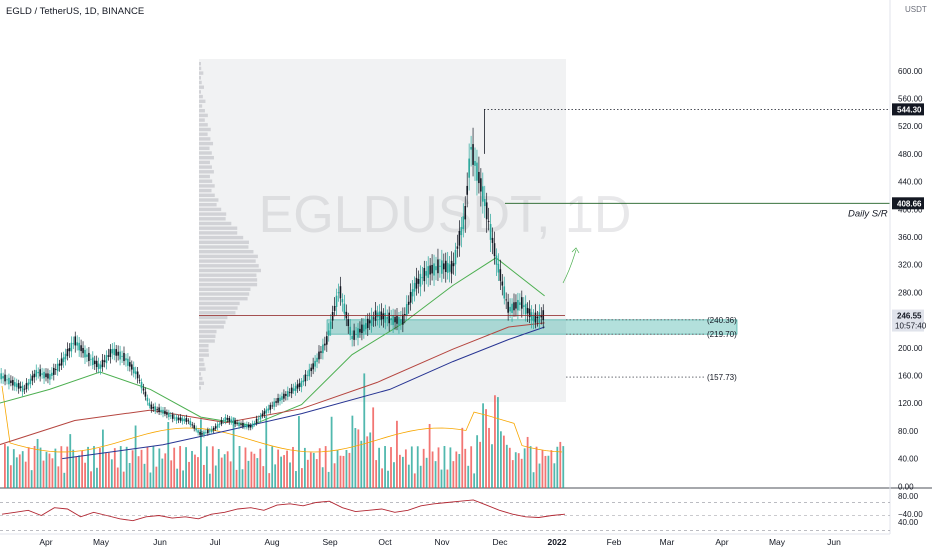  Describe the element at coordinates (908, 203) in the screenshot. I see `price-marker` at that location.